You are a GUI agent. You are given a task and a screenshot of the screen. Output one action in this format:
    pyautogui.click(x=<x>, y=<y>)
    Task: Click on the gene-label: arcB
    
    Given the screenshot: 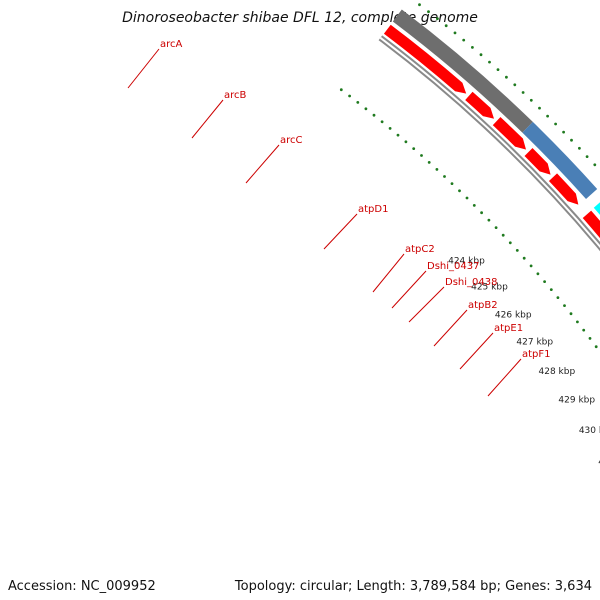 What is the action you would take?
    pyautogui.click(x=235, y=95)
    